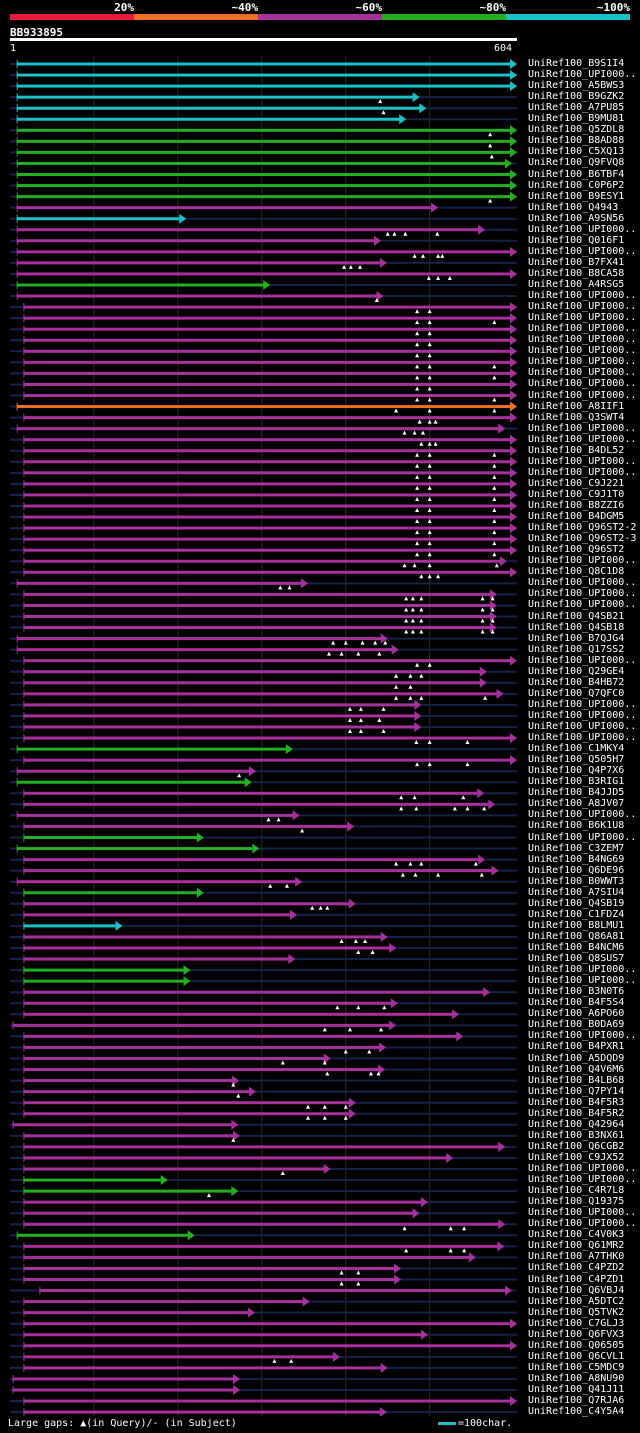  Describe the element at coordinates (576, 892) in the screenshot. I see `hit-label: UniRef100_A7SIU4` at that location.